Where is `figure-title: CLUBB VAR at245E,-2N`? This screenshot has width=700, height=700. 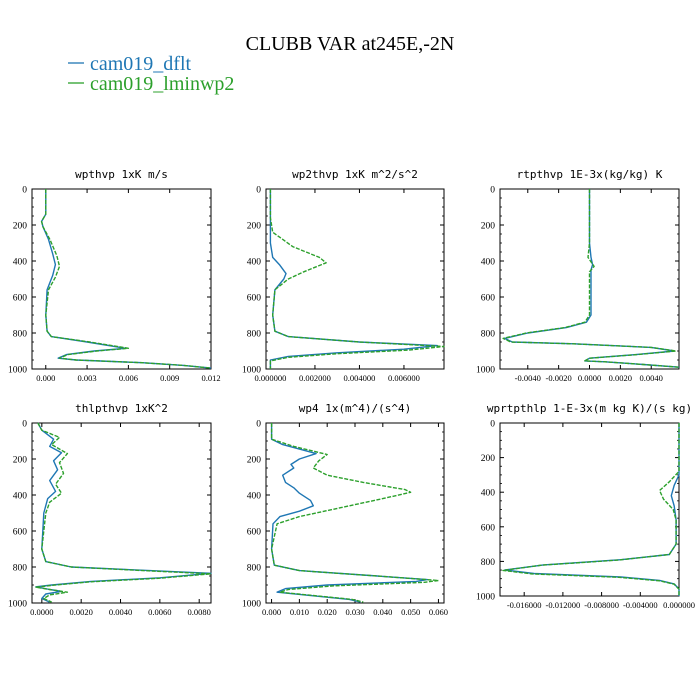 figure-title: CLUBB VAR at245E,-2N is located at coordinates (350, 44).